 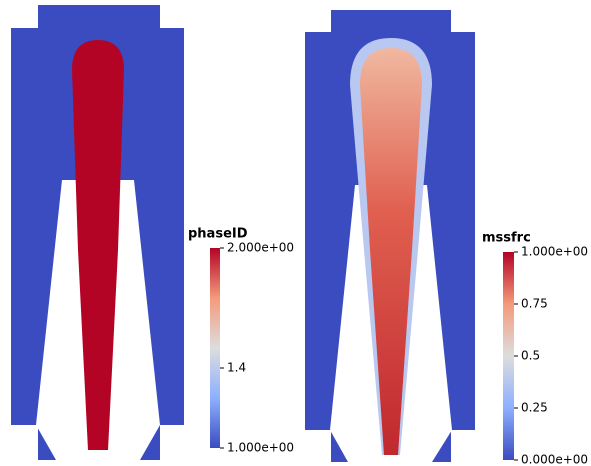 I want to click on colorbar-title: mssfrc, so click(x=506, y=238).